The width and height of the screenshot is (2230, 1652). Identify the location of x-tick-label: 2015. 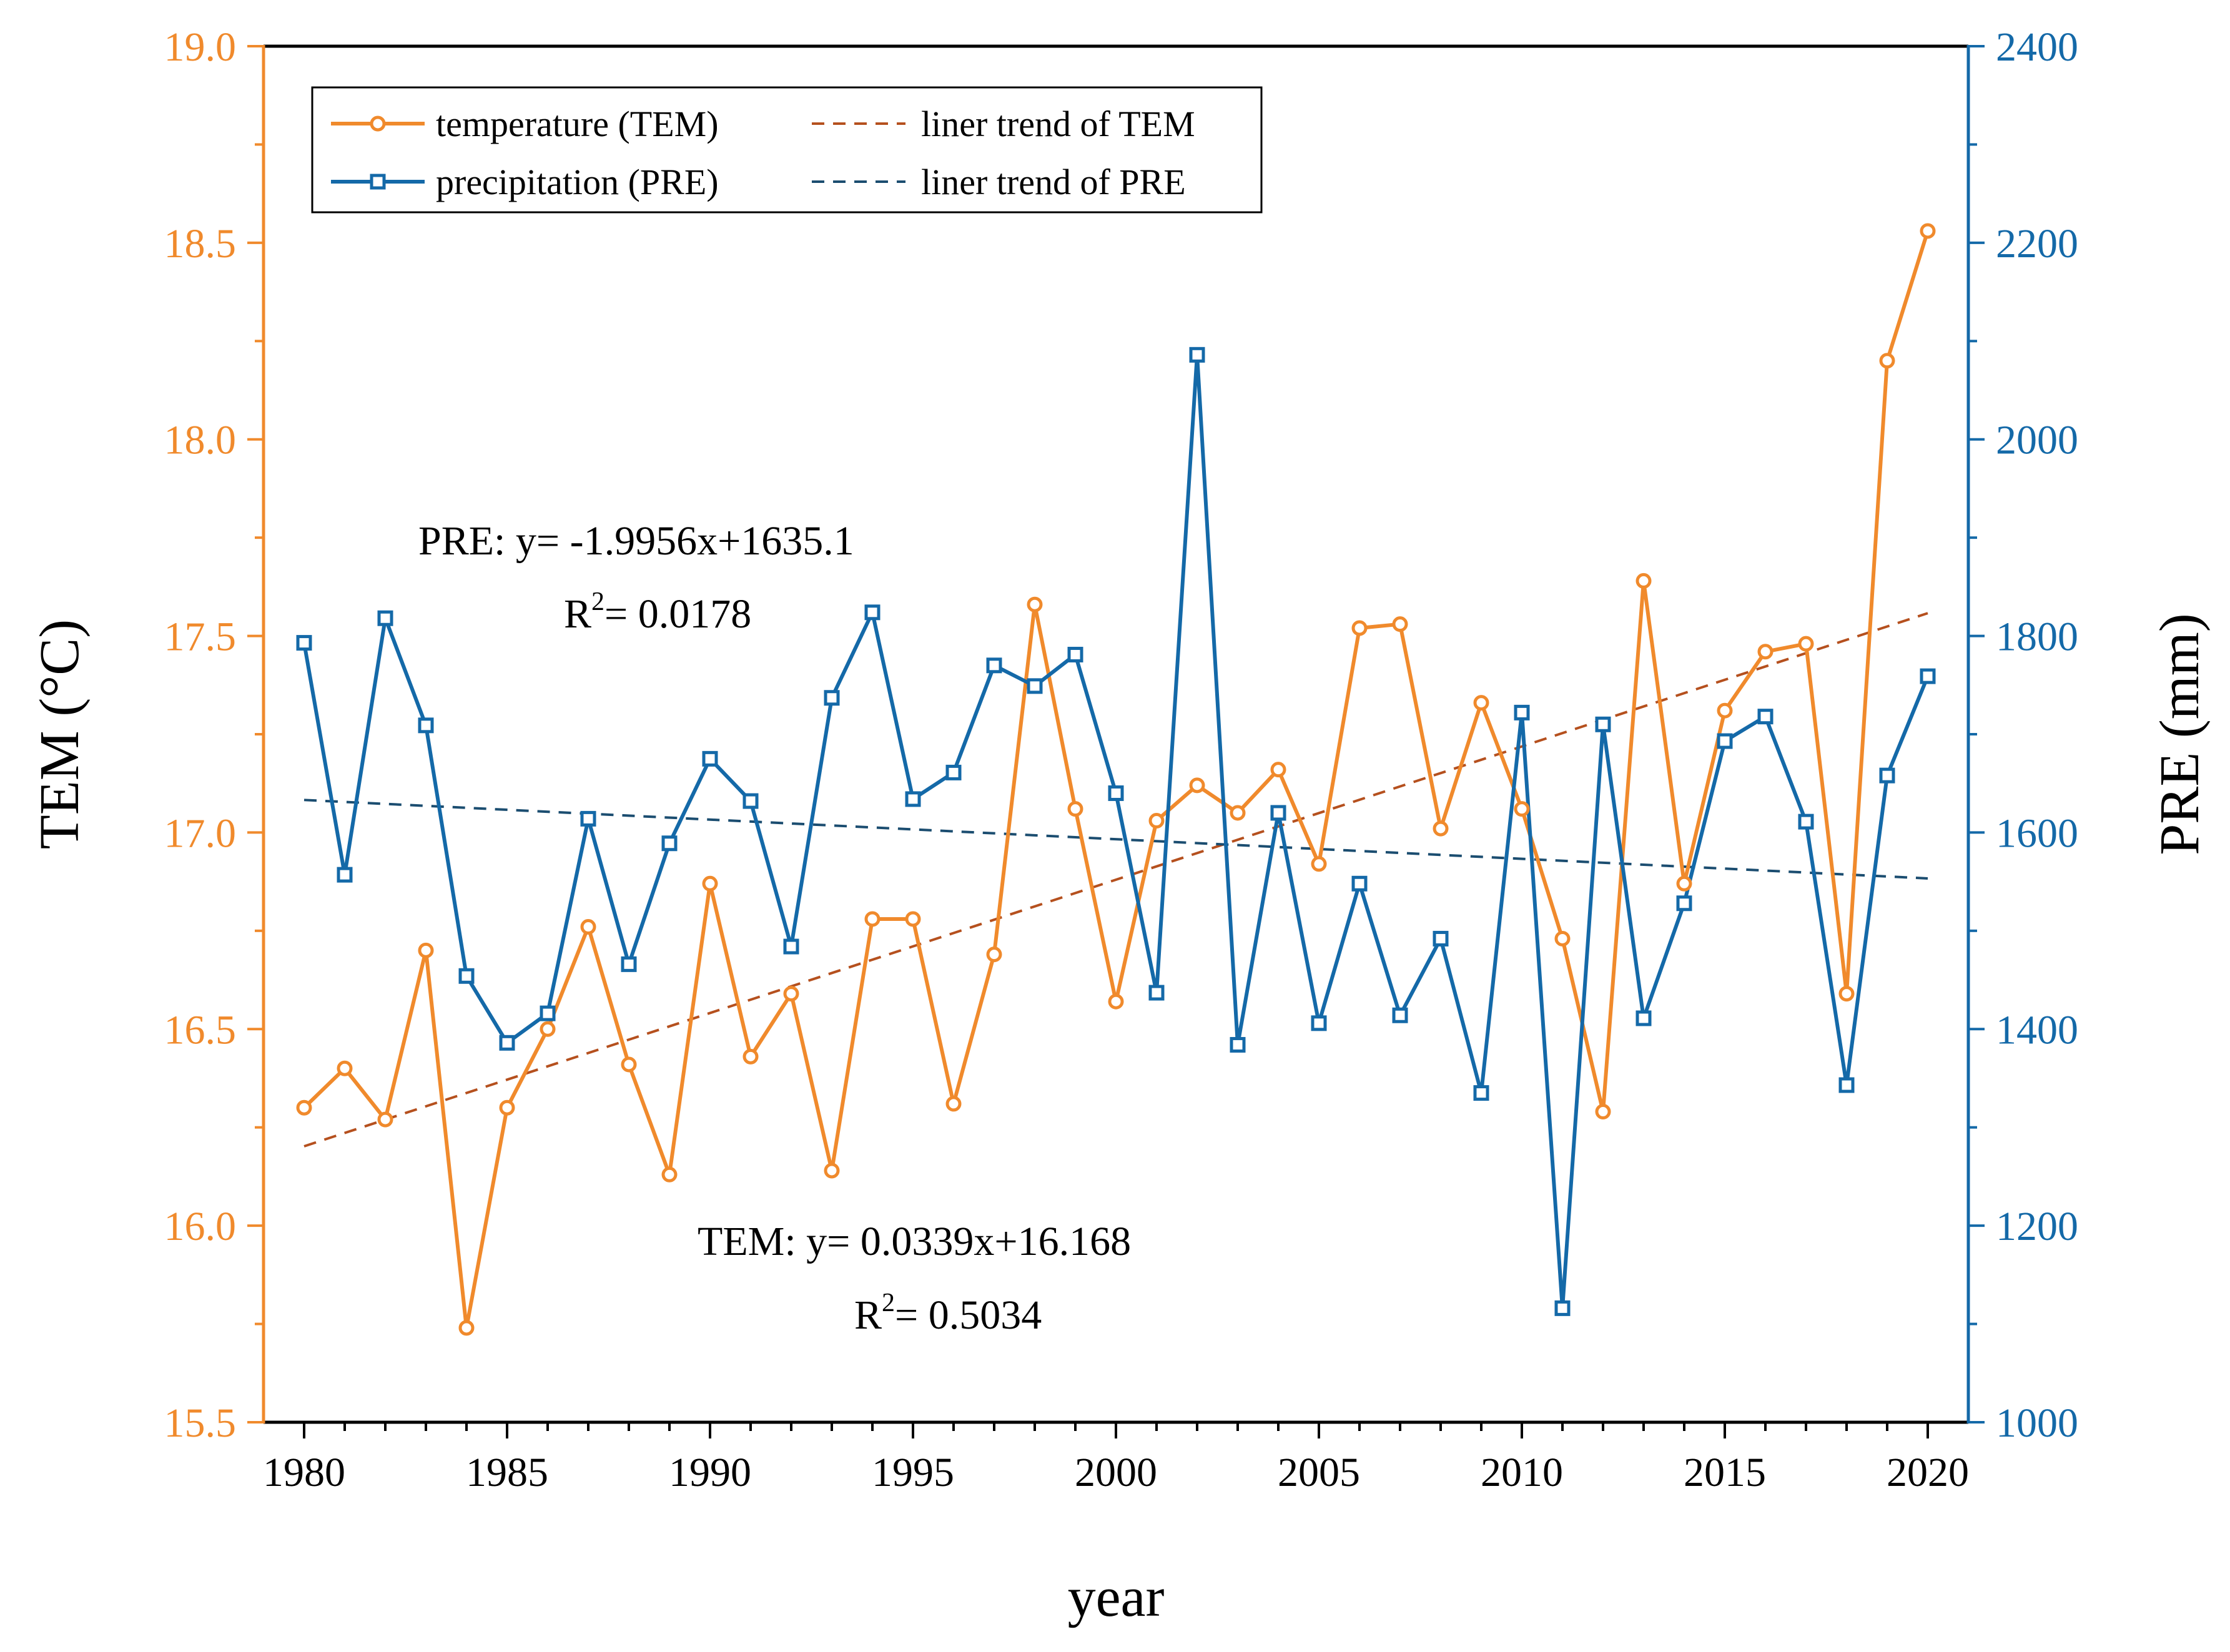
(1725, 1472).